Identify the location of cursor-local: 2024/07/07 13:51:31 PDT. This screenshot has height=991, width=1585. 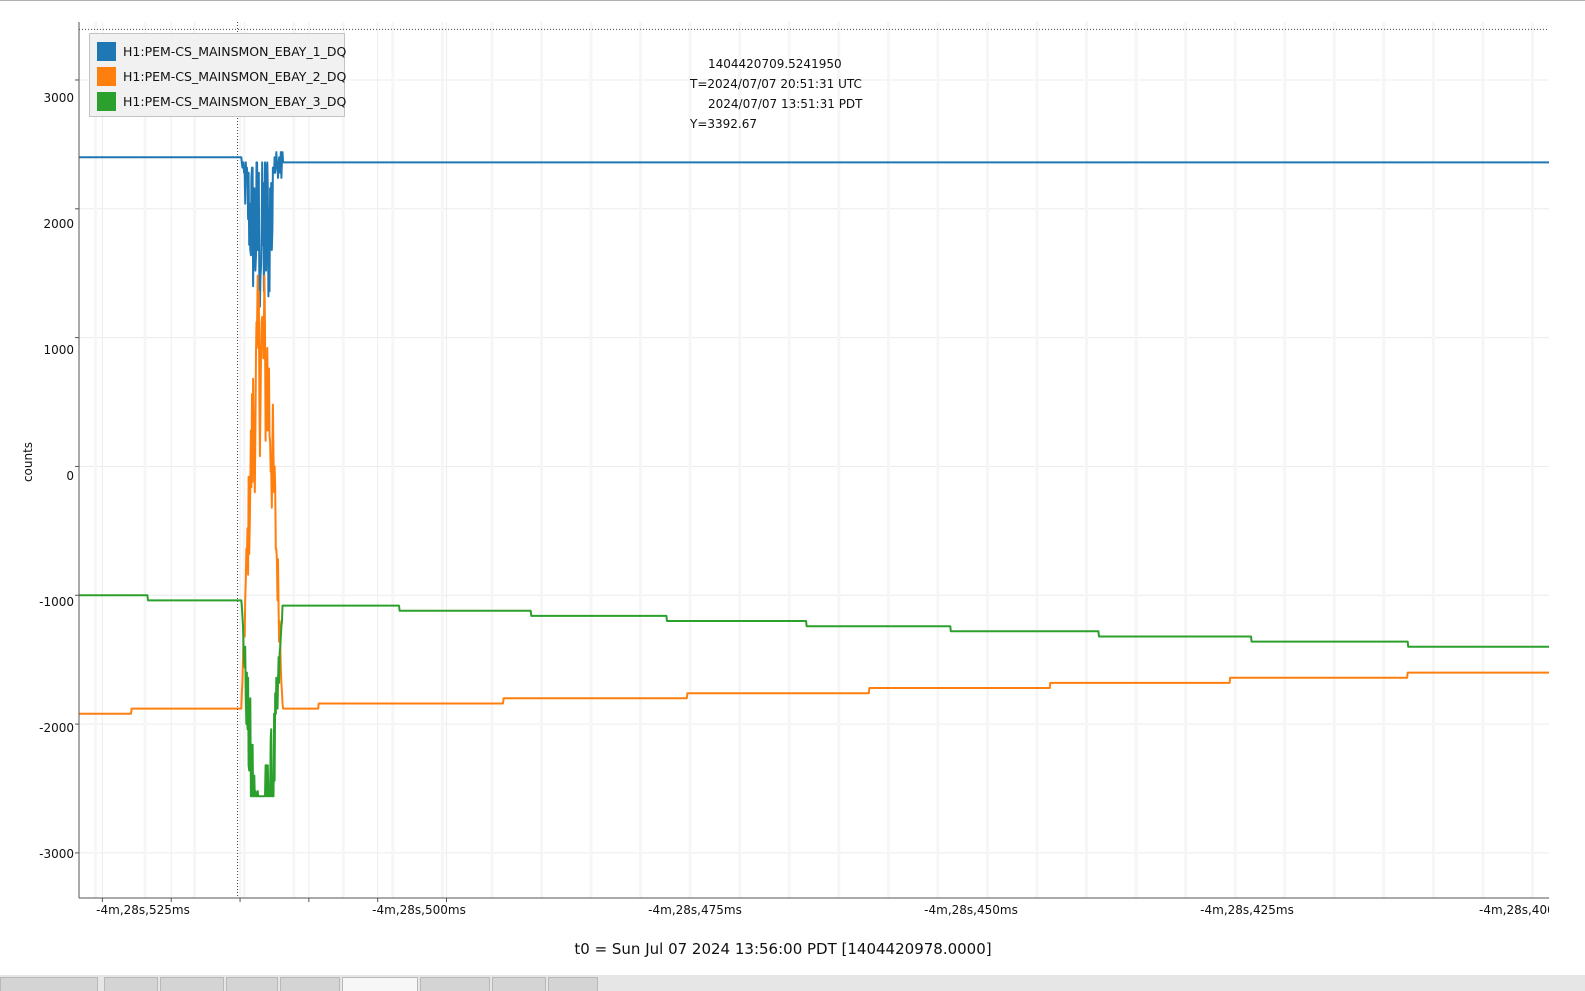
(785, 104).